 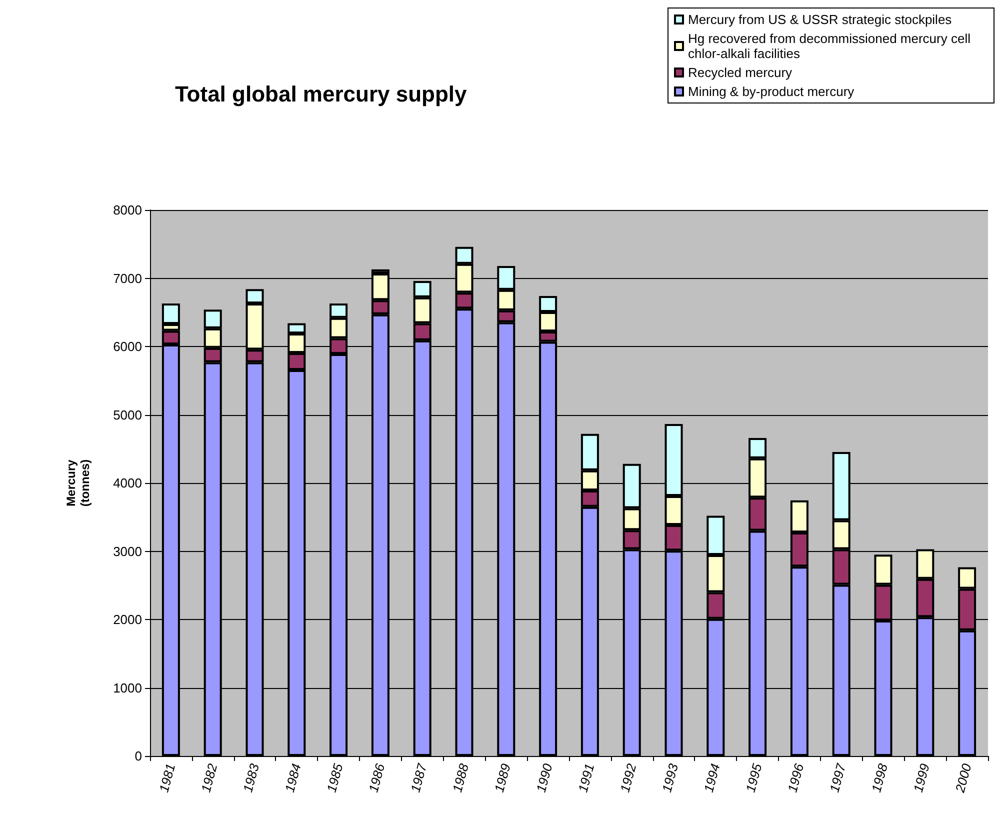 What do you see at coordinates (127, 483) in the screenshot?
I see `y-tick-label: 4000` at bounding box center [127, 483].